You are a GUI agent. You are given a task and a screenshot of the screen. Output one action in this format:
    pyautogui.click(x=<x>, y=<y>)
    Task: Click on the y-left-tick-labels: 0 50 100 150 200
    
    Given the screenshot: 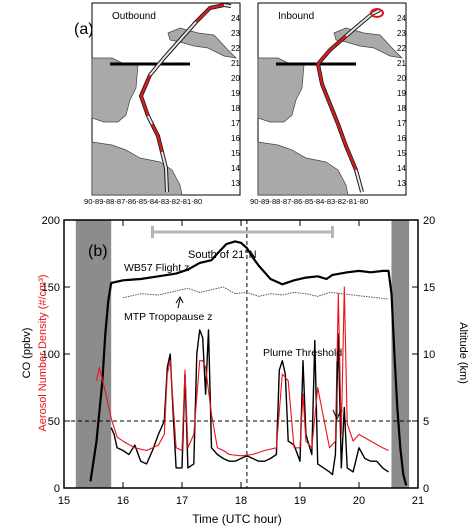 What is the action you would take?
    pyautogui.click(x=51, y=355)
    